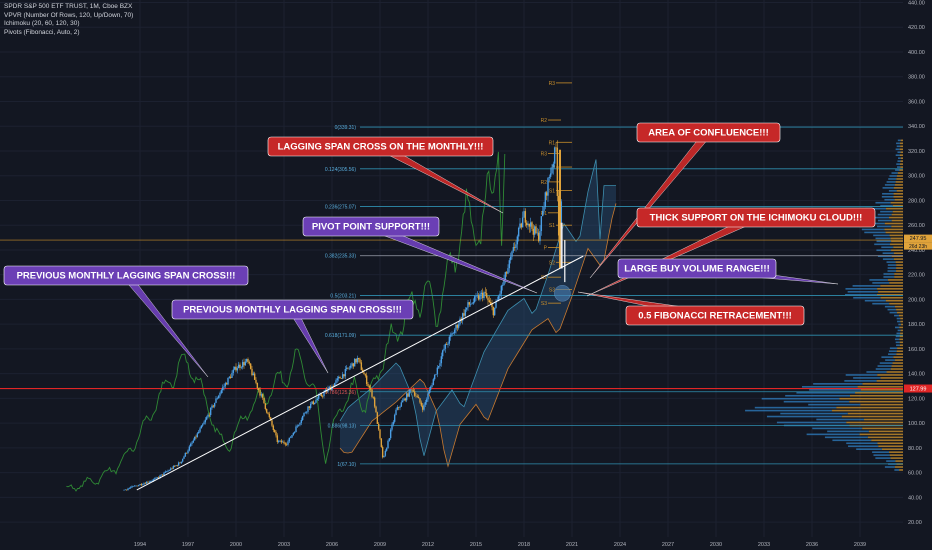 The width and height of the screenshot is (932, 550). Describe the element at coordinates (572, 545) in the screenshot. I see `time-tick-label: 2021` at that location.